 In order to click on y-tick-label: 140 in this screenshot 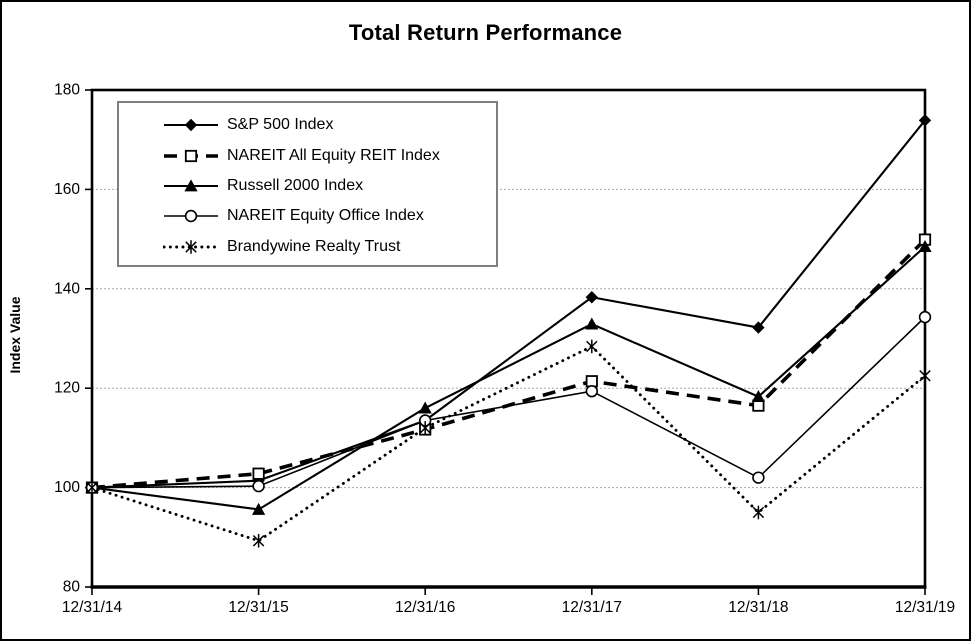, I will do `click(67, 288)`.